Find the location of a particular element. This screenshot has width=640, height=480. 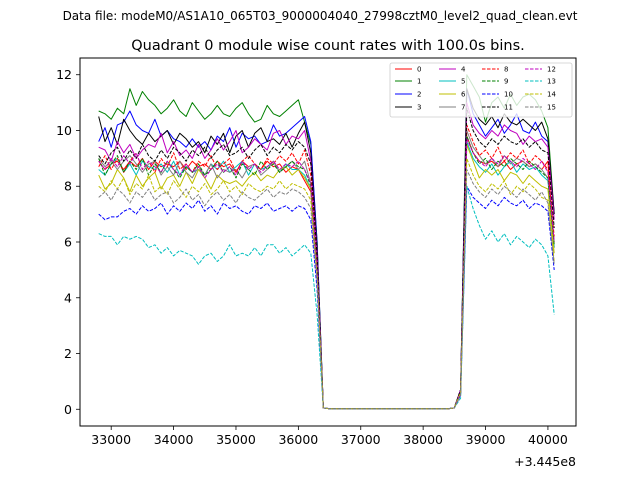

legend-label-9: 9 is located at coordinates (506, 82).